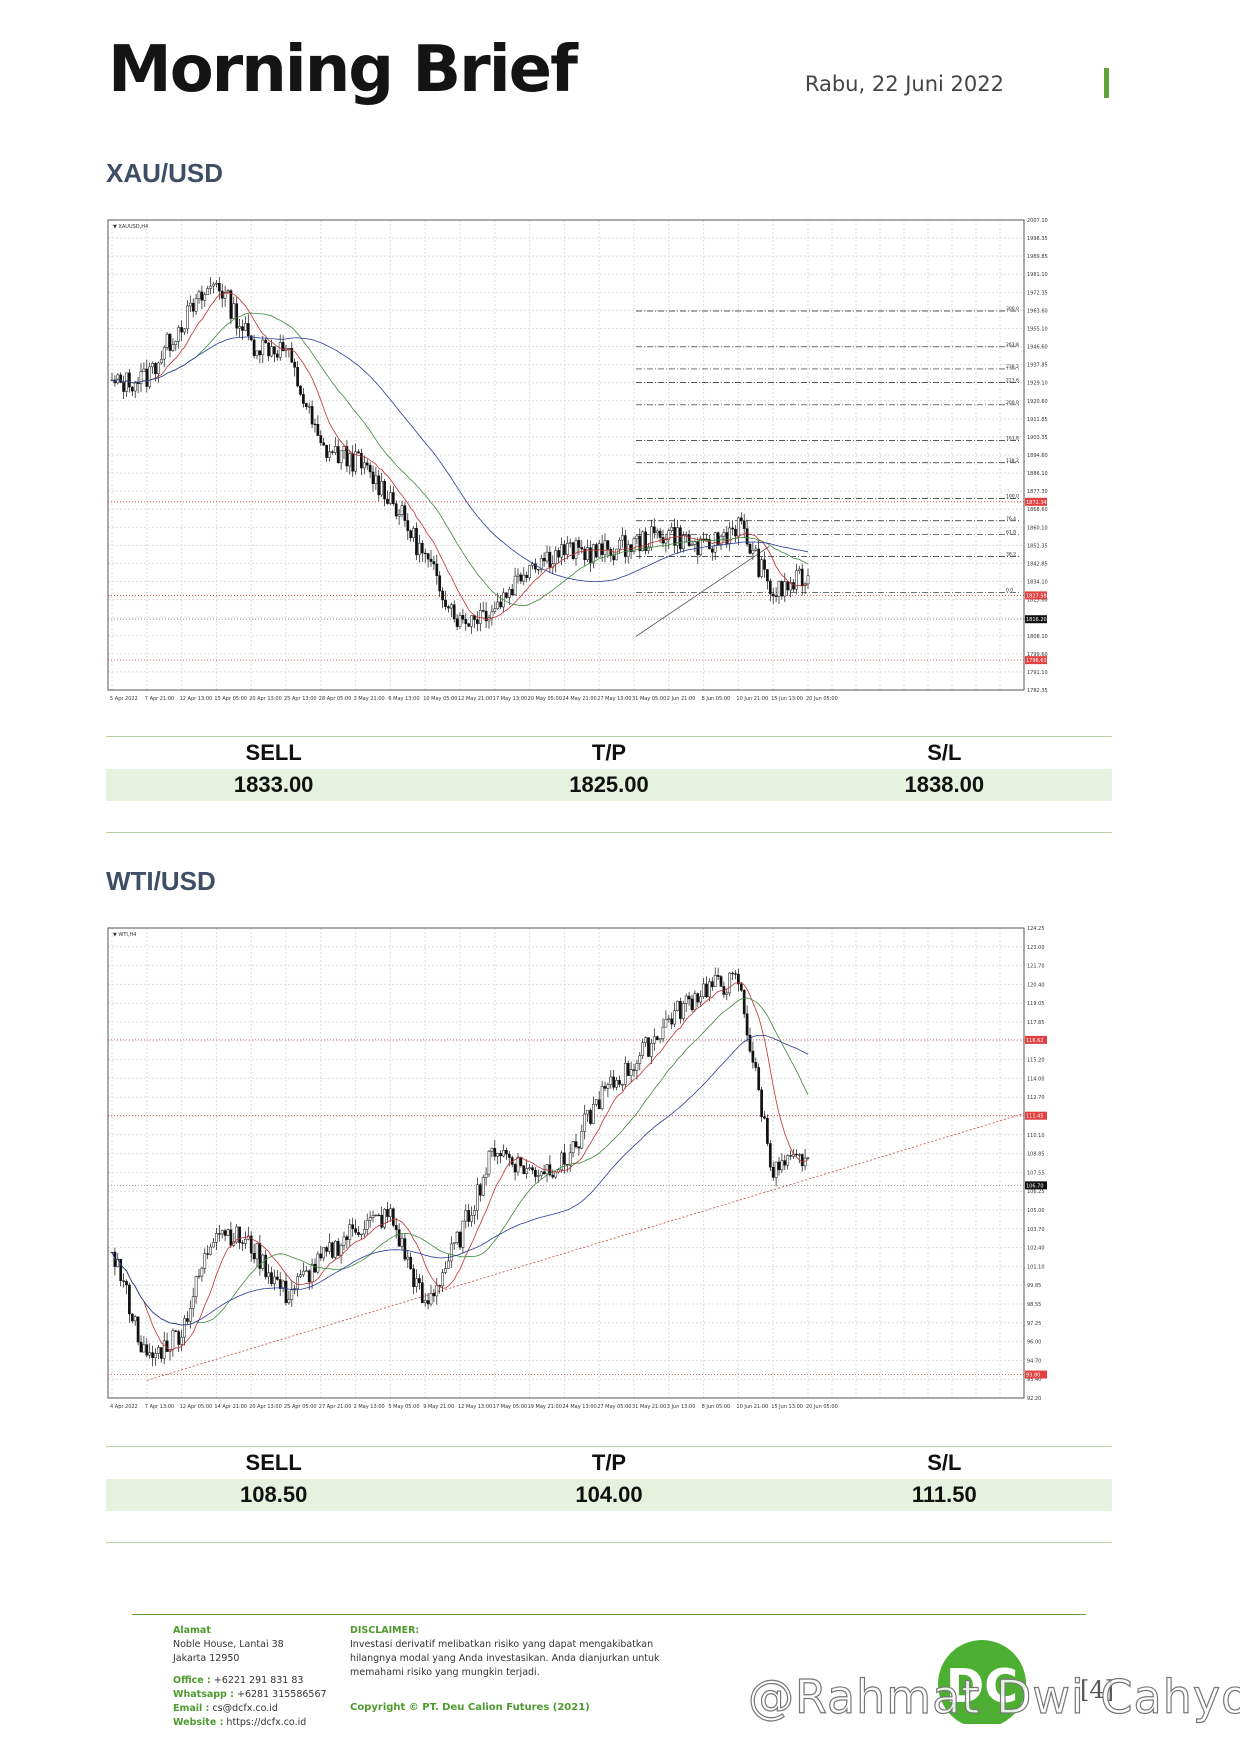  What do you see at coordinates (1012, 309) in the screenshot?
I see `fib-level-label: 300.0` at bounding box center [1012, 309].